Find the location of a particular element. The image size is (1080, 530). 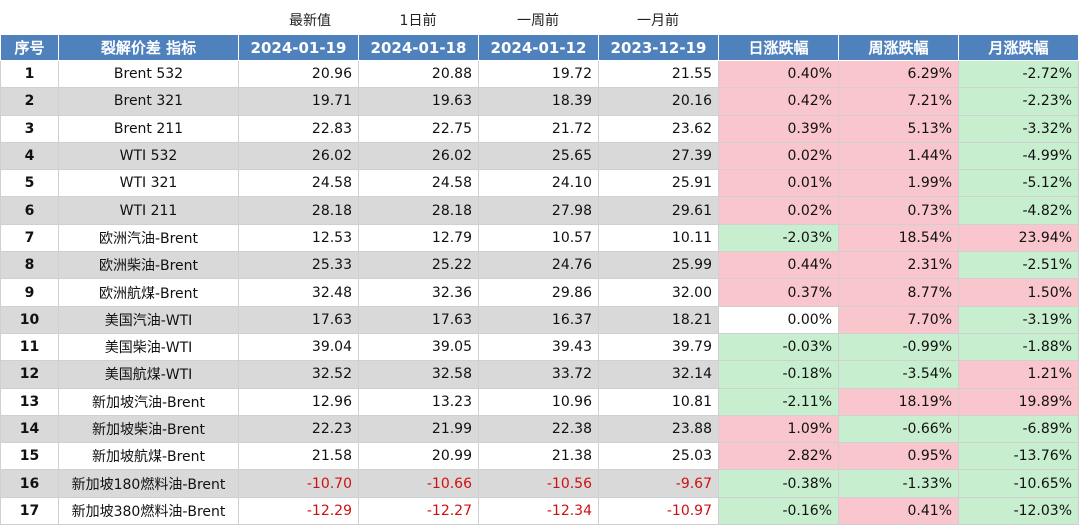

value-cell: 19.63 is located at coordinates (418, 101).